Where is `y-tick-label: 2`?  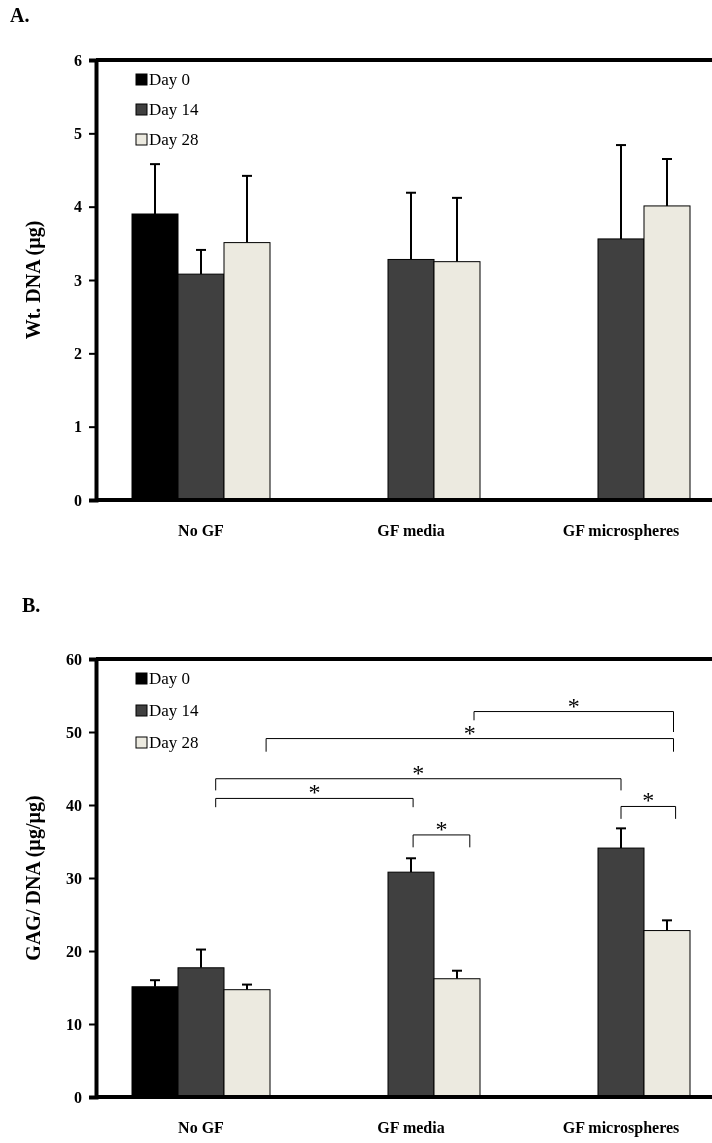
y-tick-label: 2 is located at coordinates (78, 353).